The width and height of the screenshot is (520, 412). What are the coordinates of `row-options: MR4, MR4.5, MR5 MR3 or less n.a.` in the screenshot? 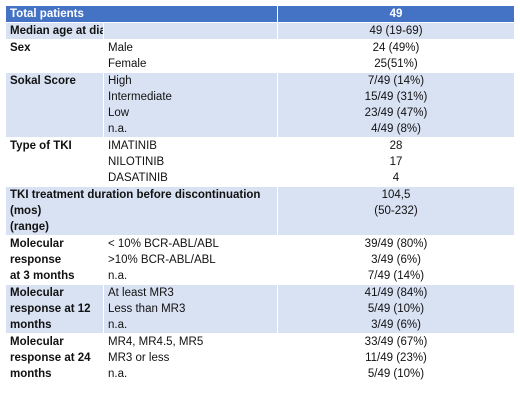 It's located at (190, 358).